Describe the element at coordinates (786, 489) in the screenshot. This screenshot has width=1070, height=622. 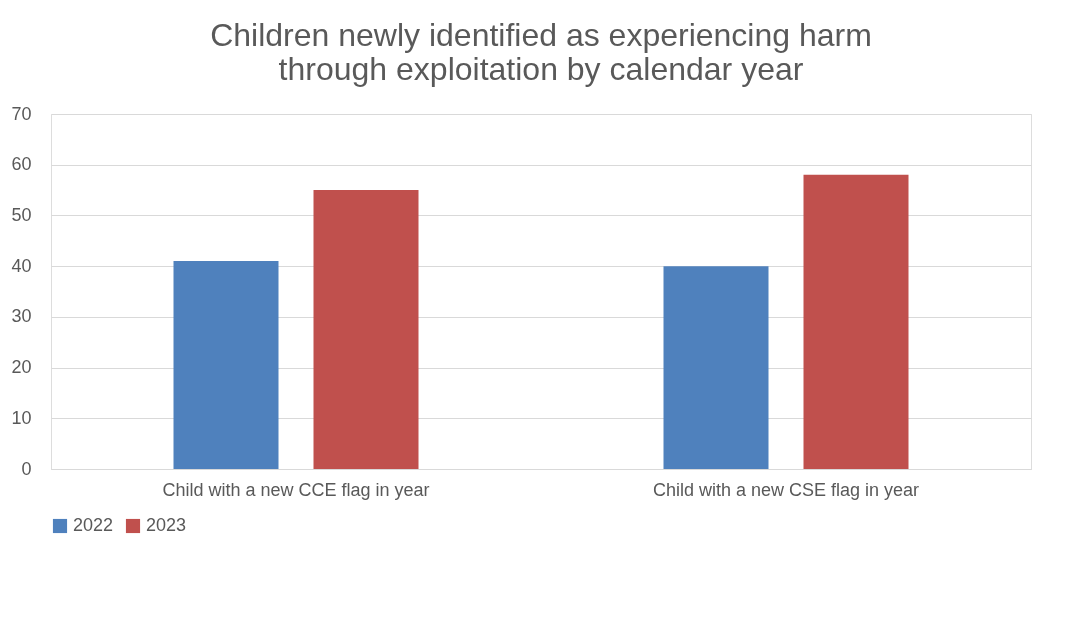
I see `x-tick-label: Child with a new CSE flag in year` at that location.